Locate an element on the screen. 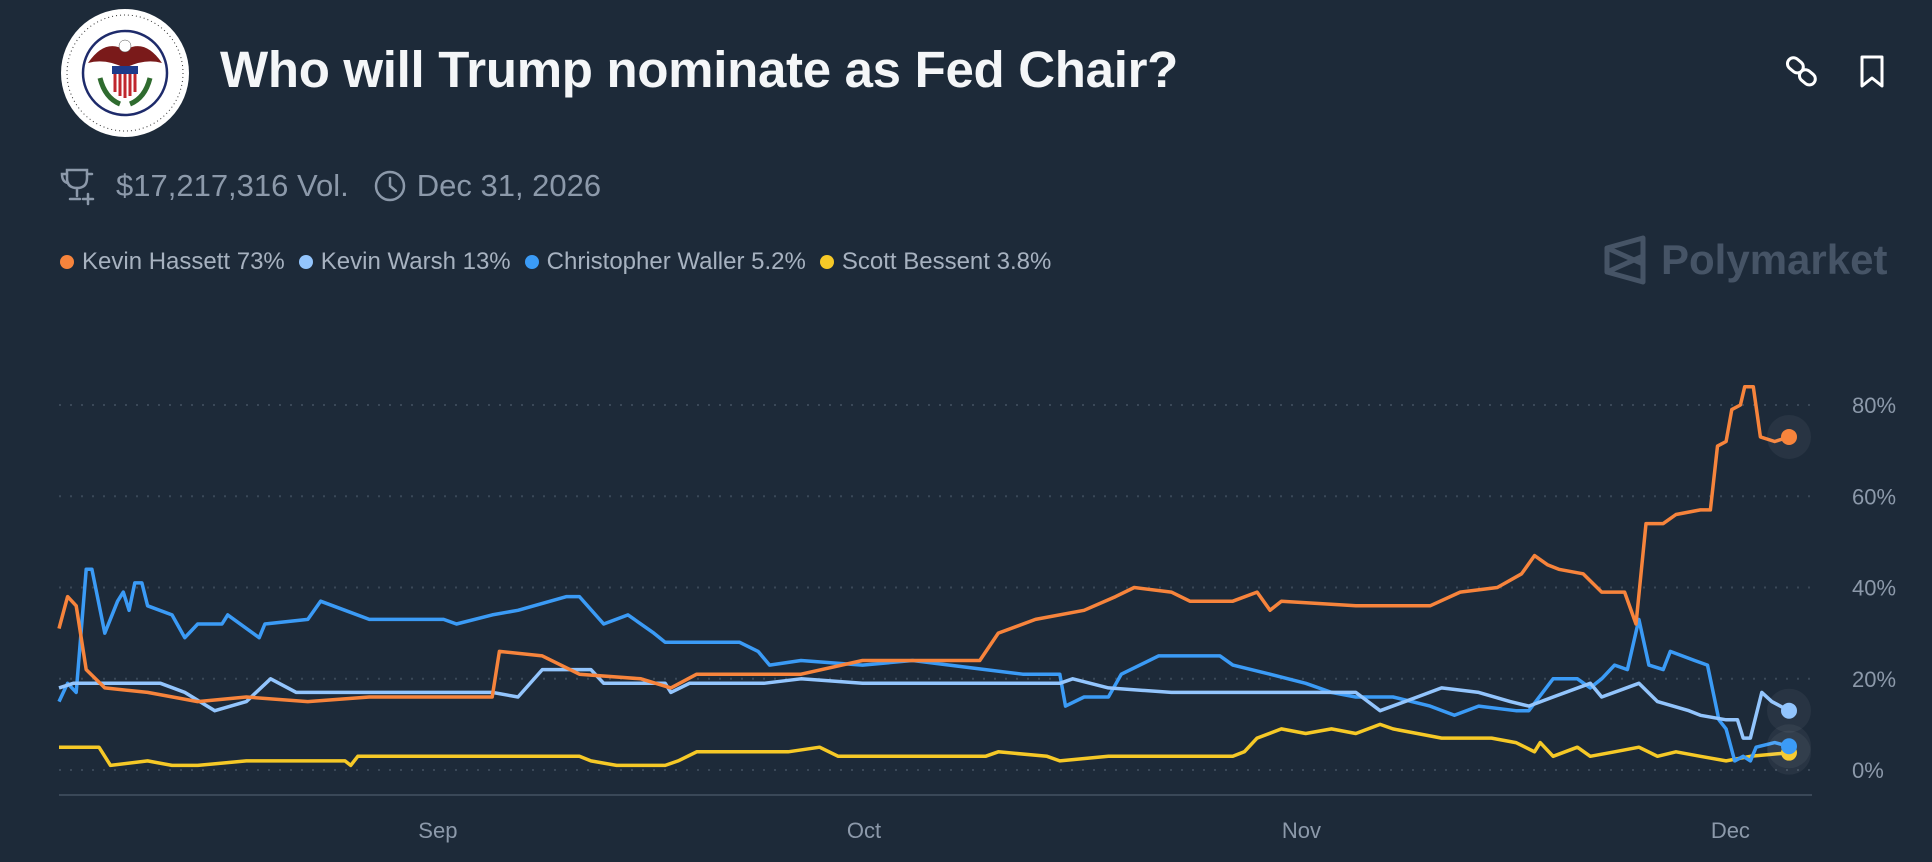 The image size is (1932, 862). y-tick-label: 40% is located at coordinates (1874, 588).